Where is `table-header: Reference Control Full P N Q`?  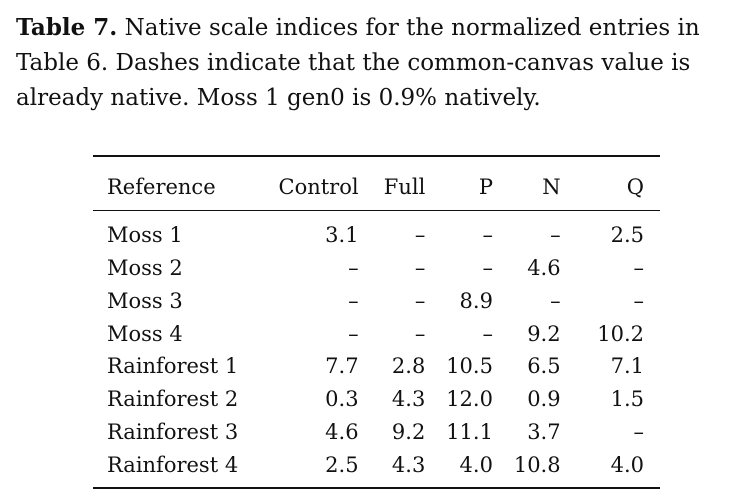 table-header: Reference Control Full P N Q is located at coordinates (376, 183).